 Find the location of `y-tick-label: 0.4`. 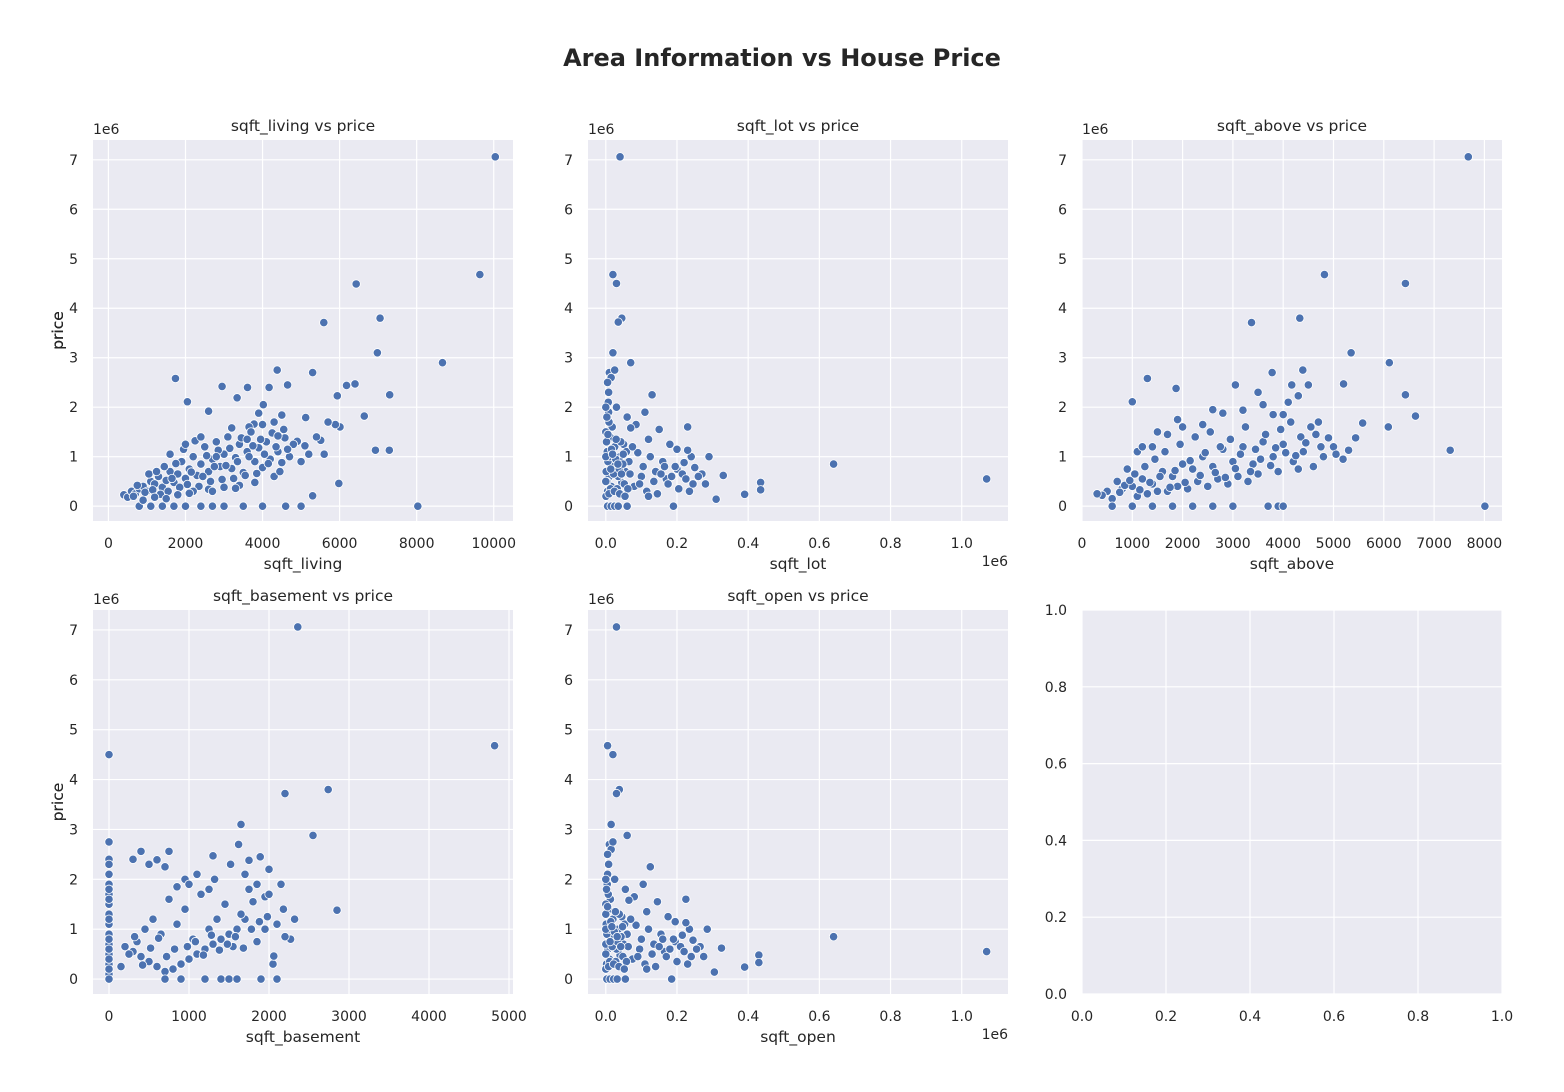

y-tick-label: 0.4 is located at coordinates (1056, 841).